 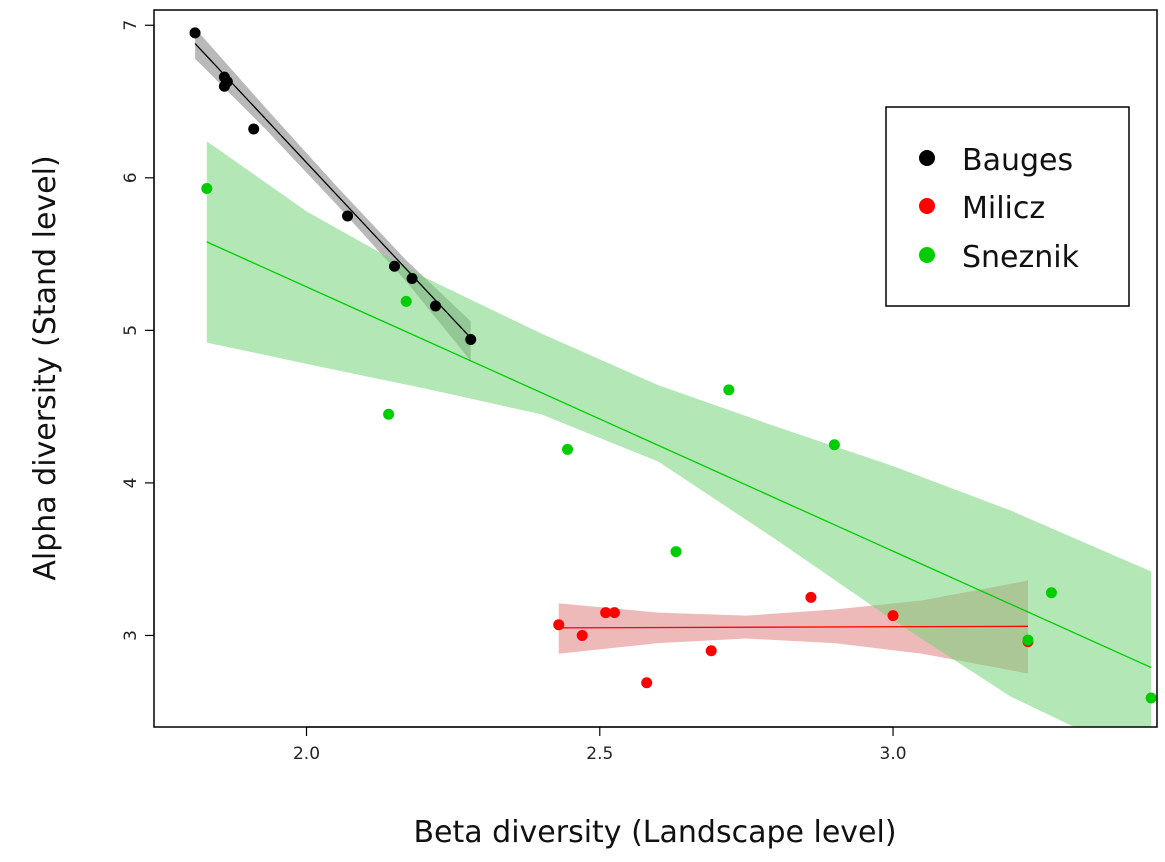 I want to click on legend-marker-sneznik, so click(x=927, y=255).